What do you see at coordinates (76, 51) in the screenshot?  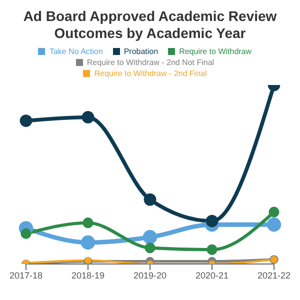 I see `legend-label: Take No Action` at bounding box center [76, 51].